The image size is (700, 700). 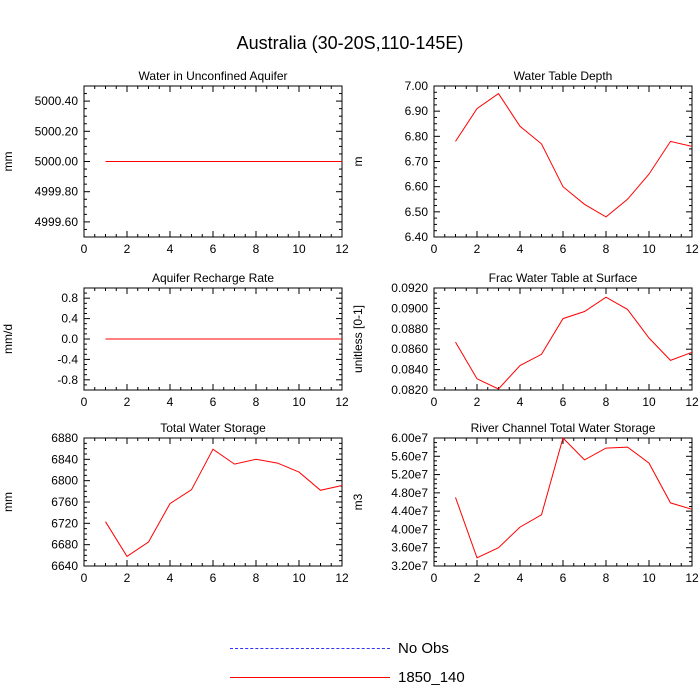 What do you see at coordinates (69, 298) in the screenshot?
I see `y-tick-label: 0.8` at bounding box center [69, 298].